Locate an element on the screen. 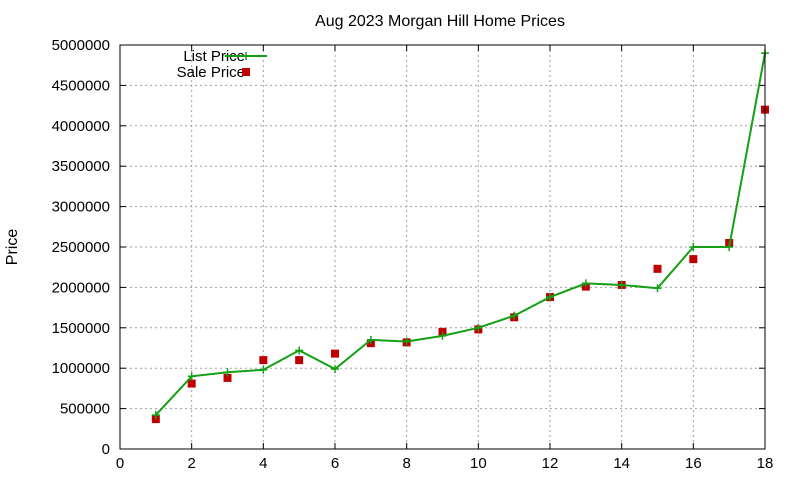 This screenshot has width=800, height=480. y-tick-label: 2500000 is located at coordinates (81, 247).